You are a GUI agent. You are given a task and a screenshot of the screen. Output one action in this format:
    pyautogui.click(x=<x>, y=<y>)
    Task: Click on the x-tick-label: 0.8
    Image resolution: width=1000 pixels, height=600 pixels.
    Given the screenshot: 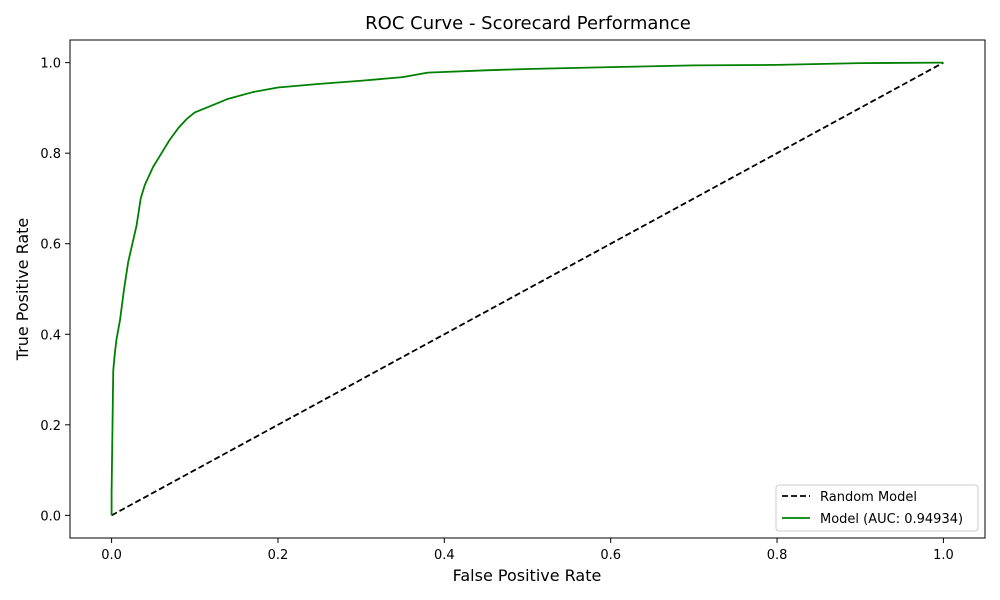 What is the action you would take?
    pyautogui.click(x=777, y=555)
    